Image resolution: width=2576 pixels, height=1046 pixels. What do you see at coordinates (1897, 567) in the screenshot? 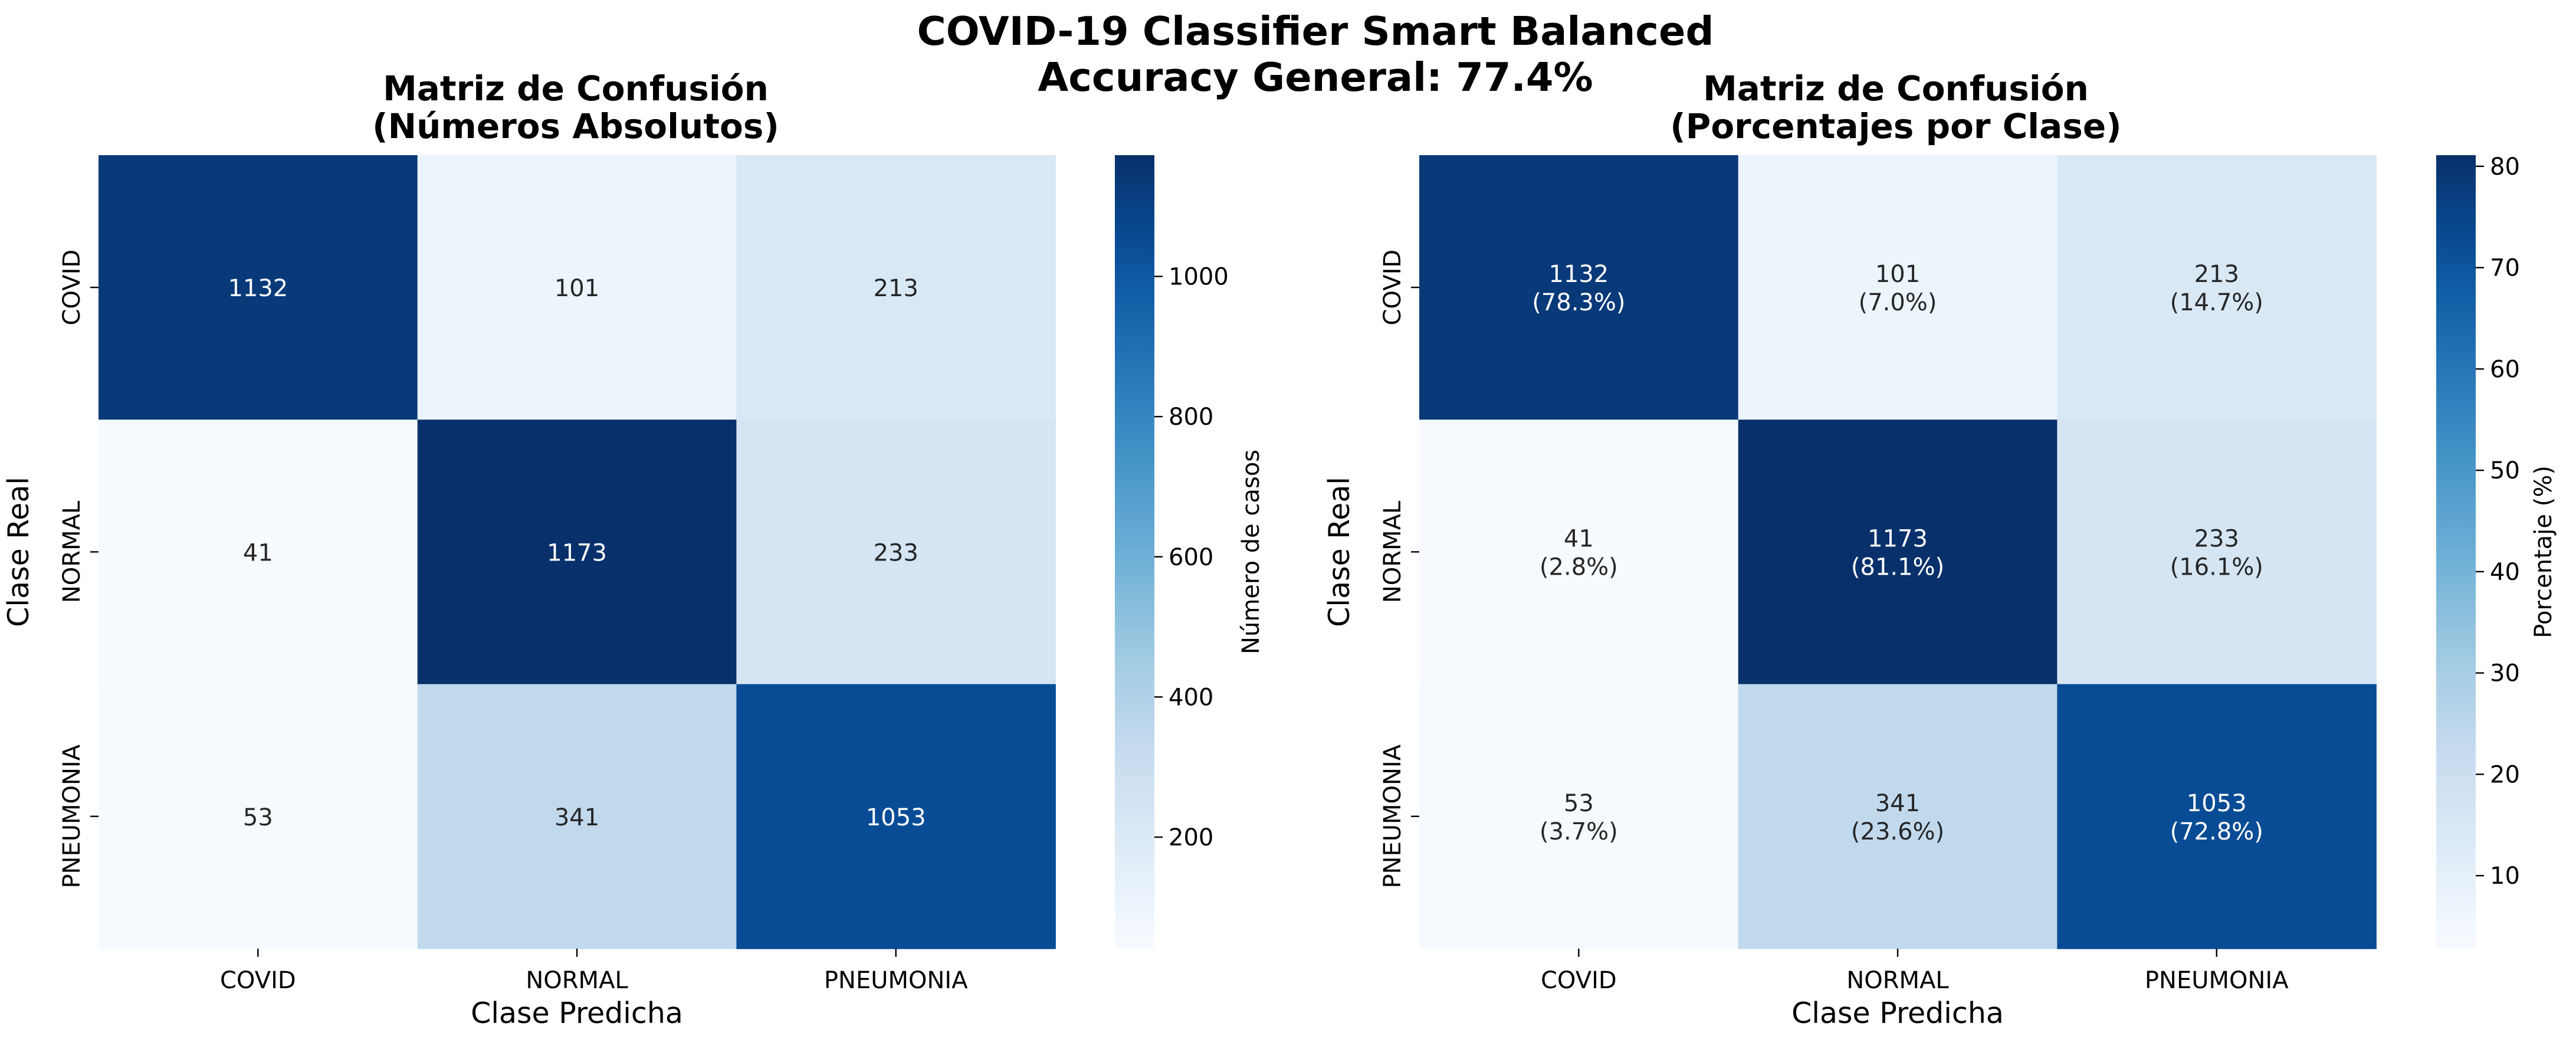
I see `cell-value-label: (81.1%)` at bounding box center [1897, 567].